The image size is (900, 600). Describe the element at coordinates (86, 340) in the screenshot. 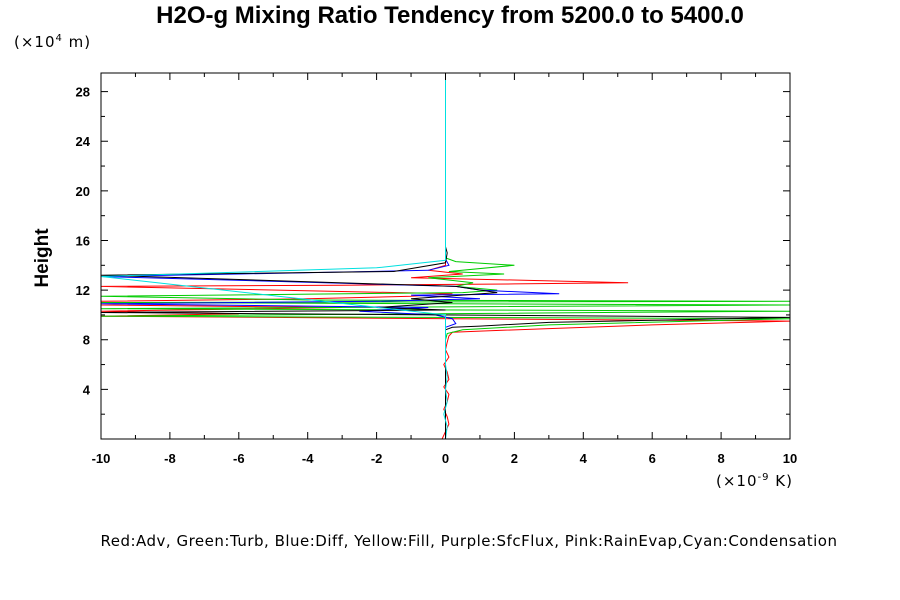

I see `y-tick-label: 8` at that location.